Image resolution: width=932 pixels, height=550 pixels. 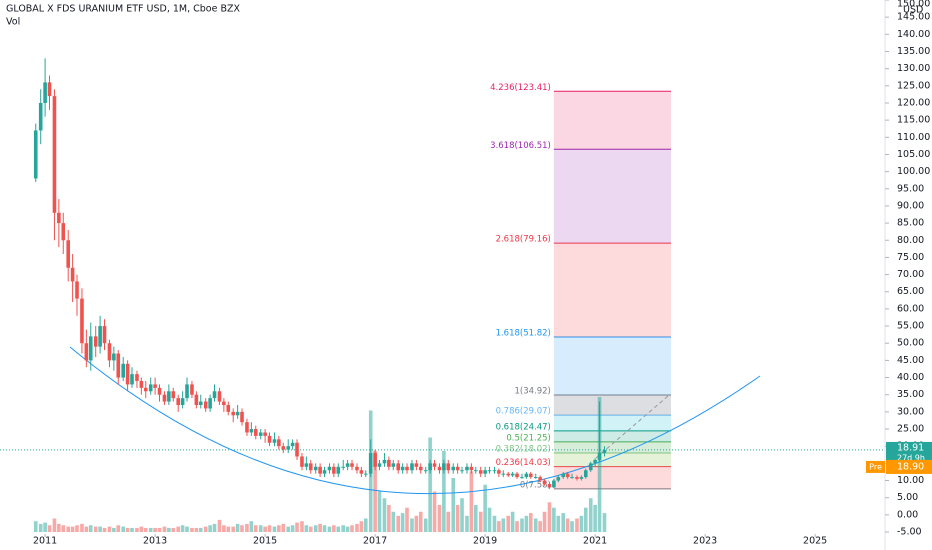 I want to click on countdown-label: 27d 9h, so click(x=911, y=457).